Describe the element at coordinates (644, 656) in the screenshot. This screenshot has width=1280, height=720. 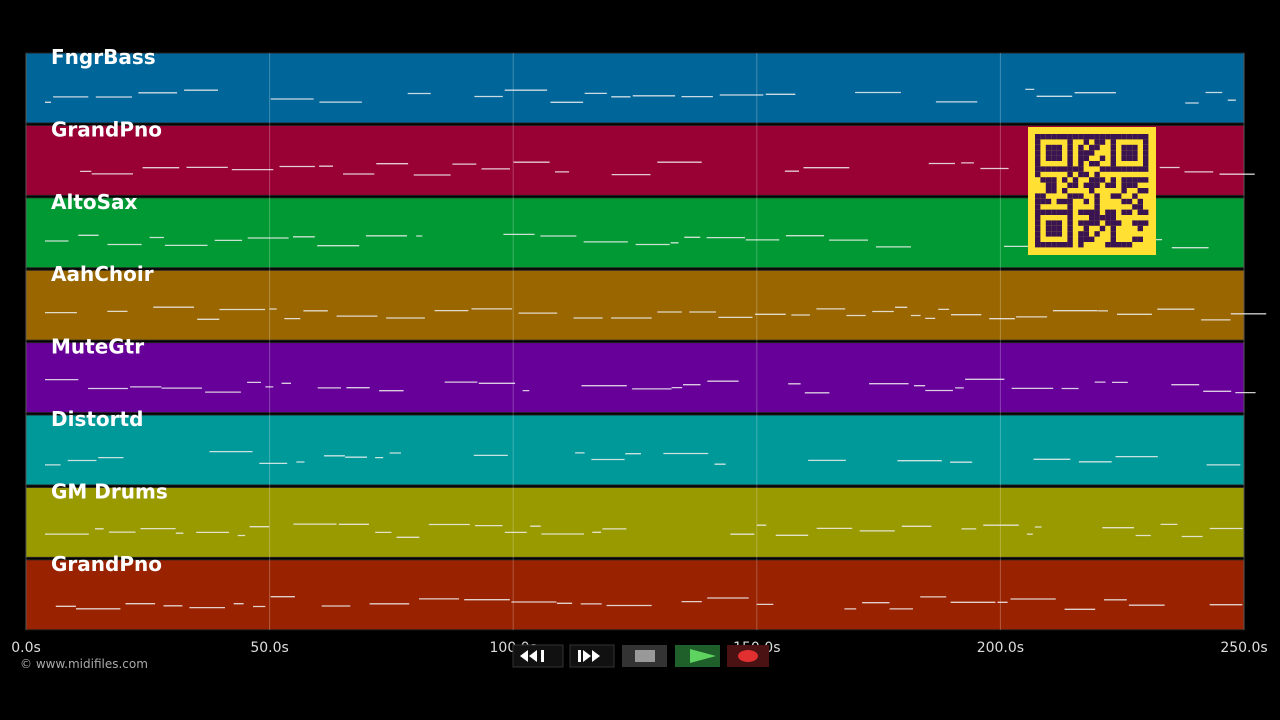
I see `stop-button` at that location.